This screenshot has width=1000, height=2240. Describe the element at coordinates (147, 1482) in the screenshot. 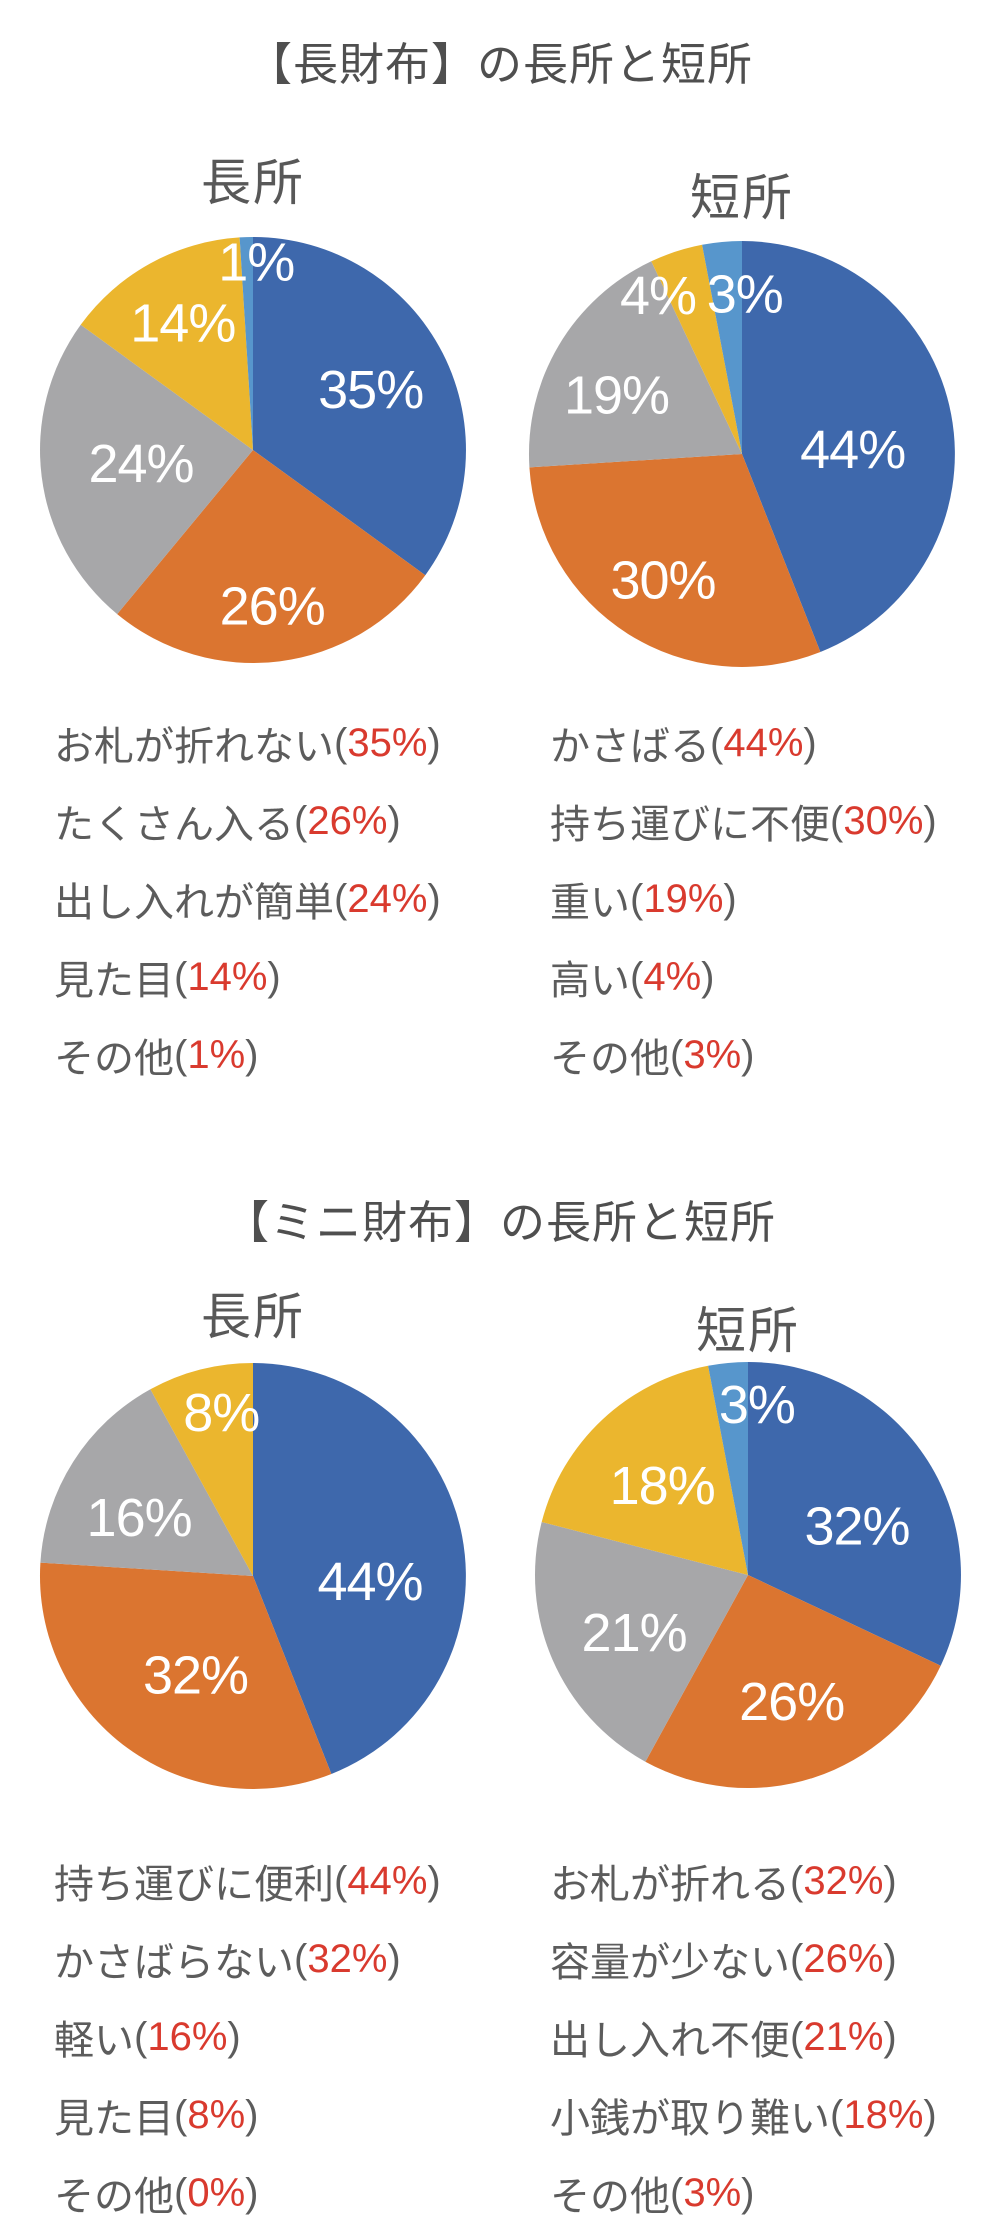

I see `pie-slice-軽い` at that location.